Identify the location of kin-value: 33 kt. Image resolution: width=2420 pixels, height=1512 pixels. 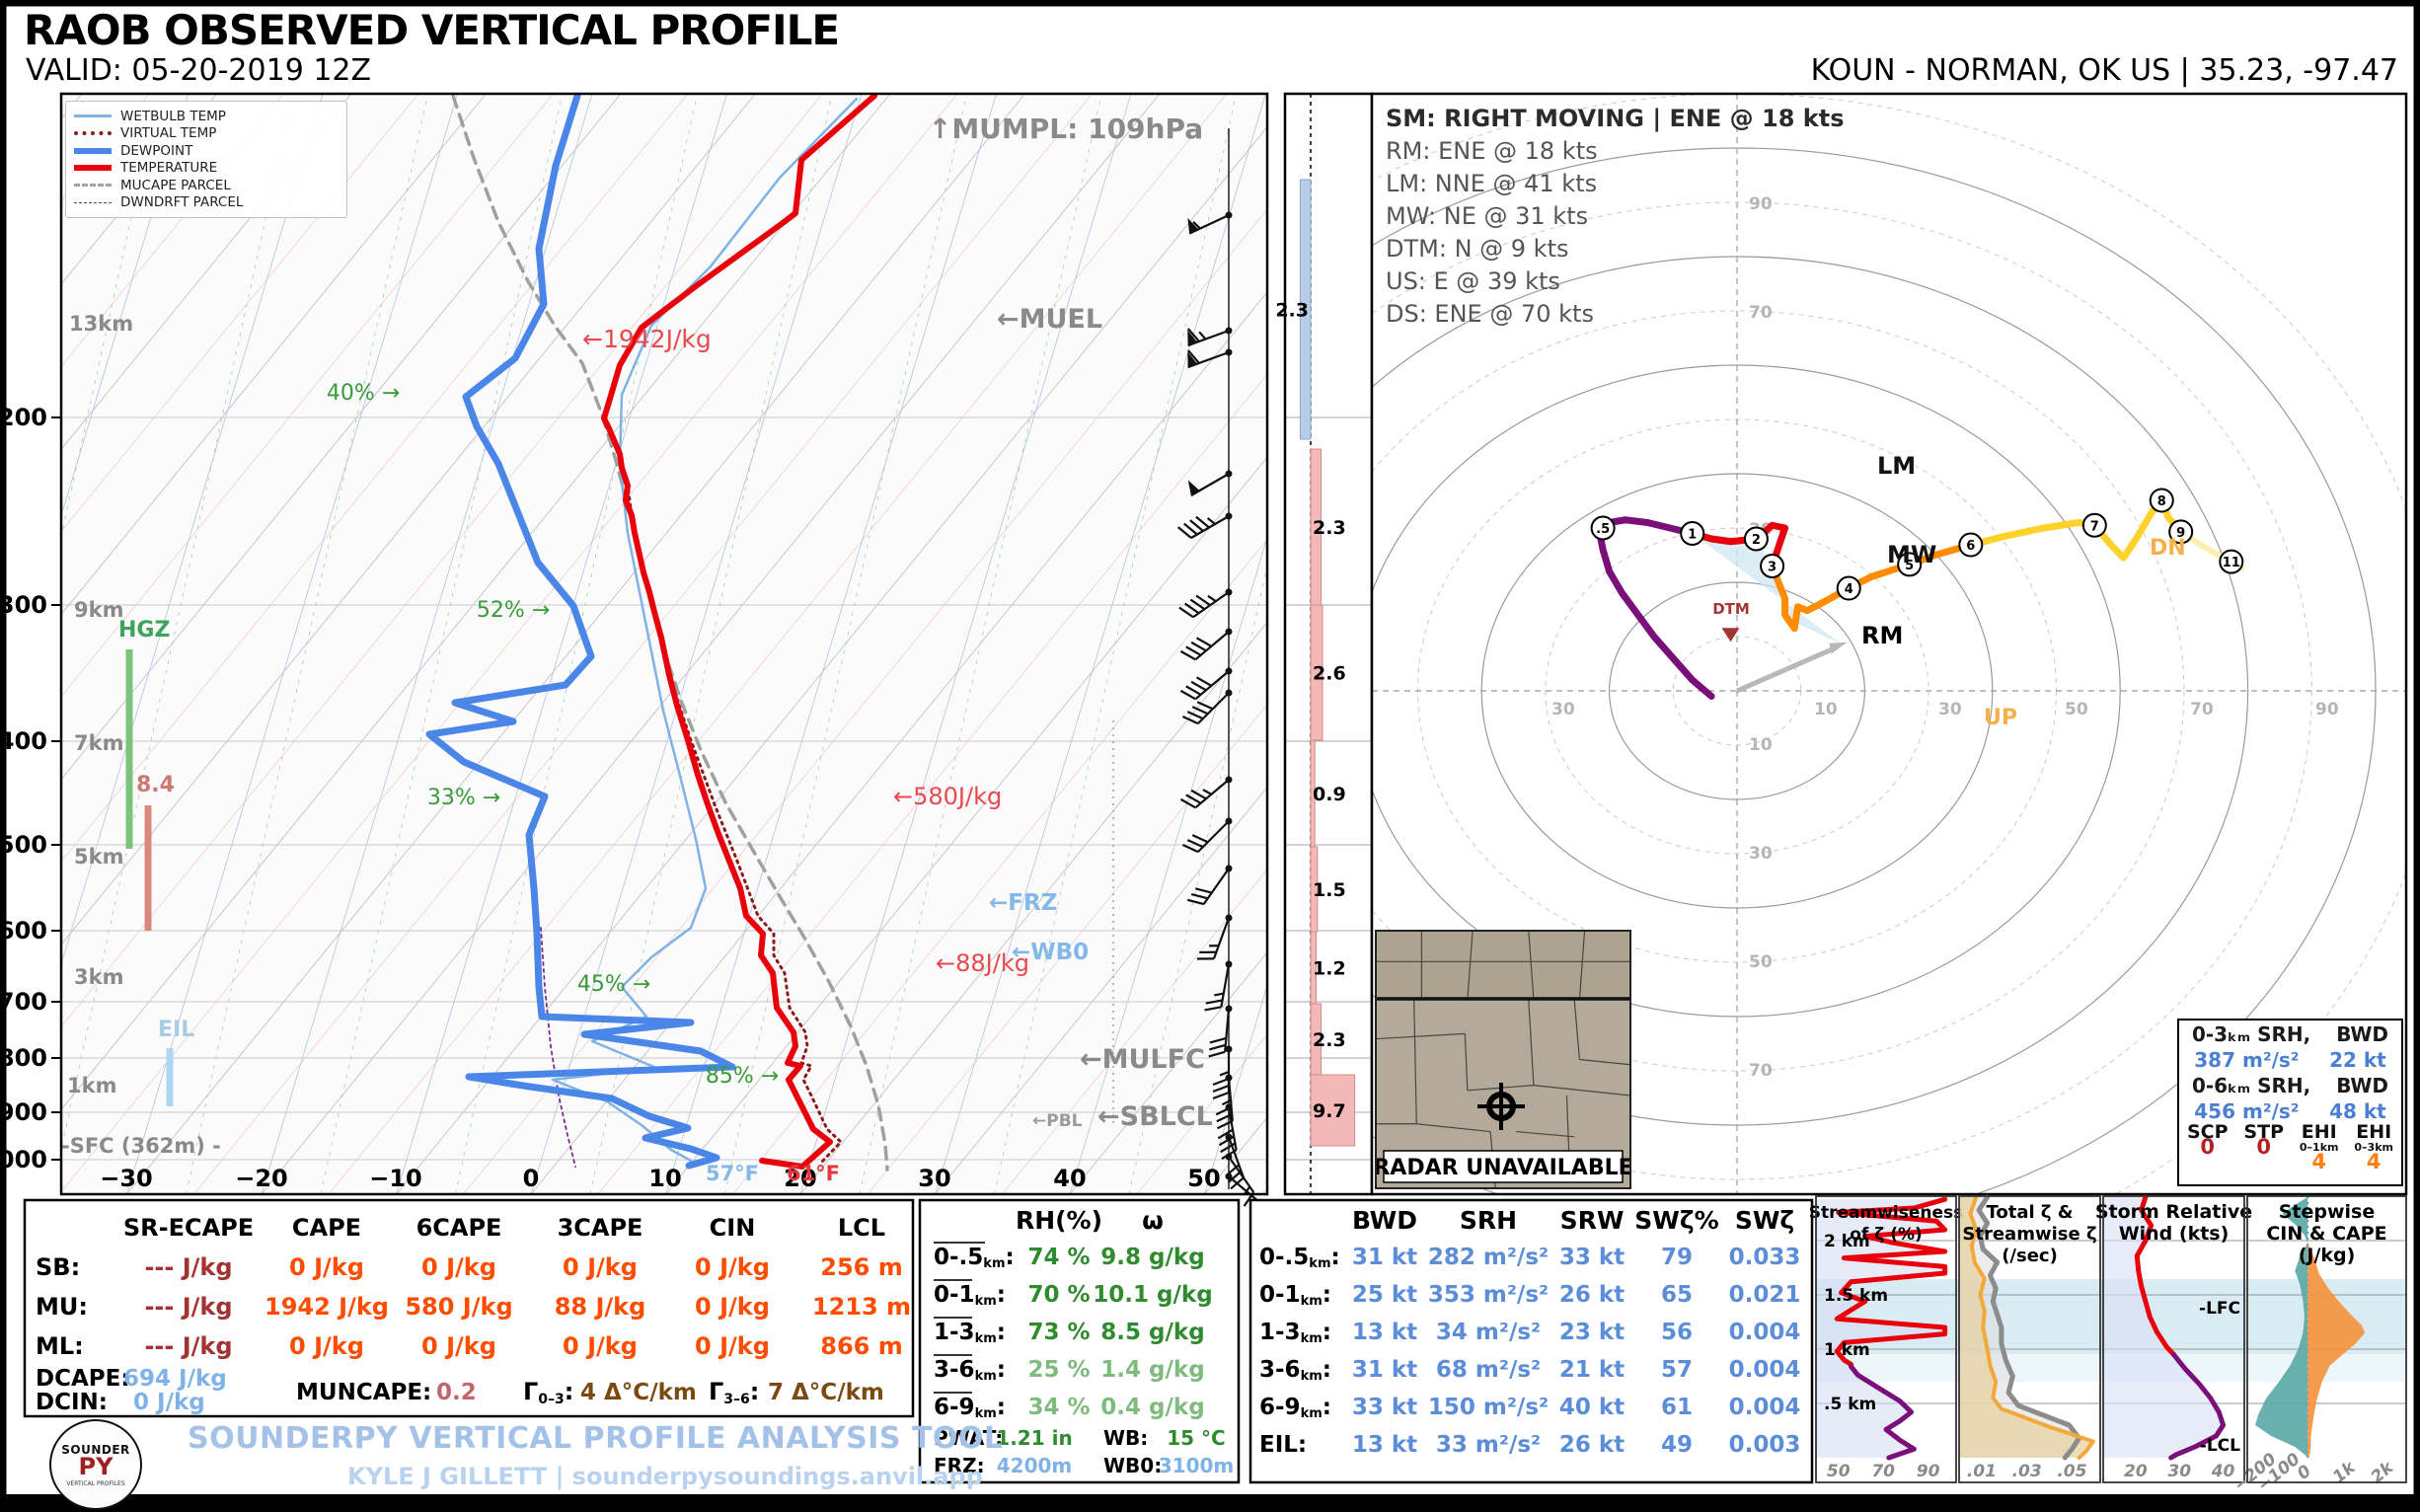
(1592, 1258).